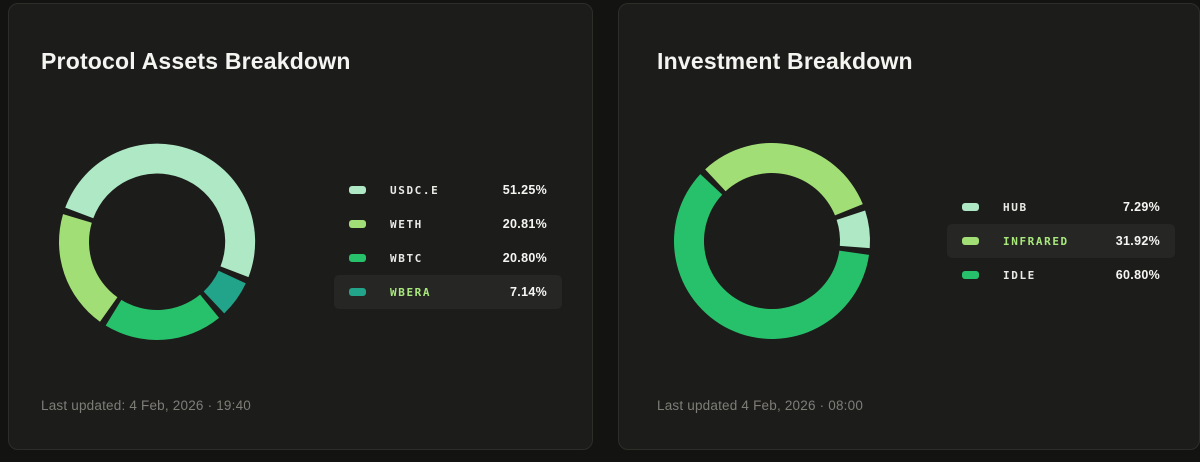 This screenshot has height=462, width=1200. Describe the element at coordinates (1019, 275) in the screenshot. I see `legend-label: IDLE` at that location.